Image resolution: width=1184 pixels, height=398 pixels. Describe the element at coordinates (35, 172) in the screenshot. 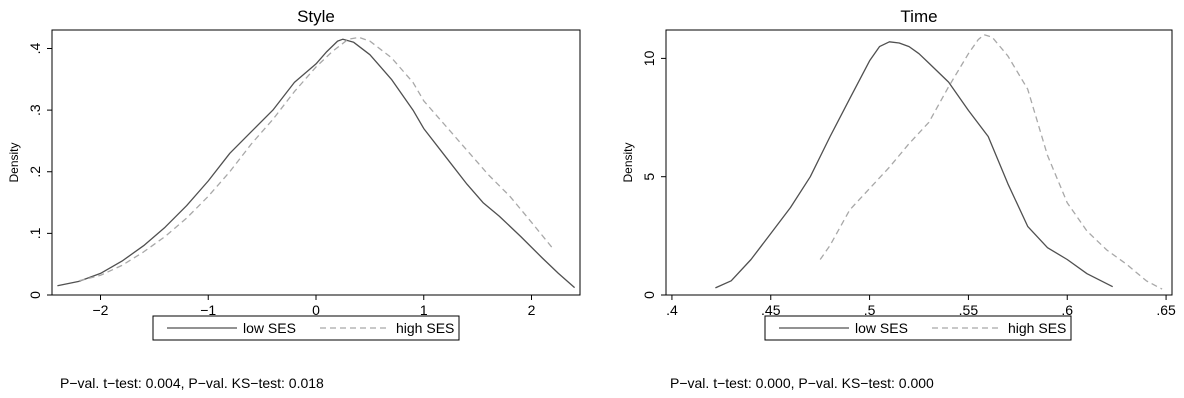

I see `y-tick-label: .2` at that location.